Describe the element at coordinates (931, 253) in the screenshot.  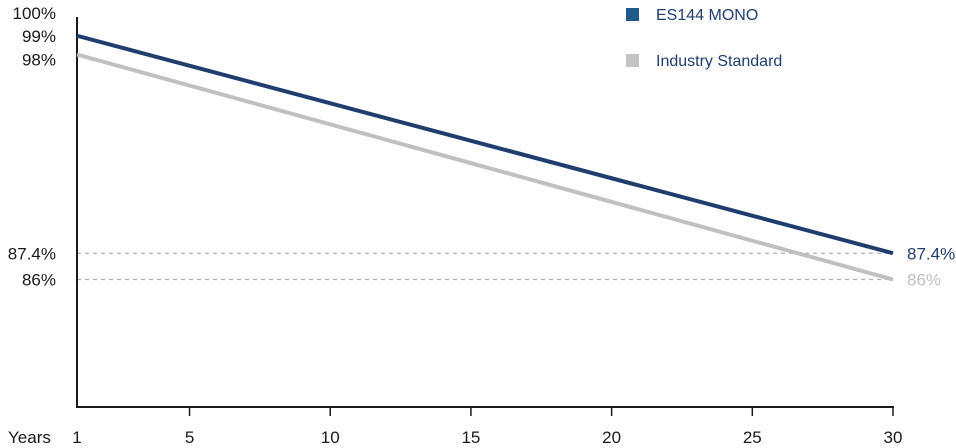
I see `series-end-label: 87.4%` at that location.